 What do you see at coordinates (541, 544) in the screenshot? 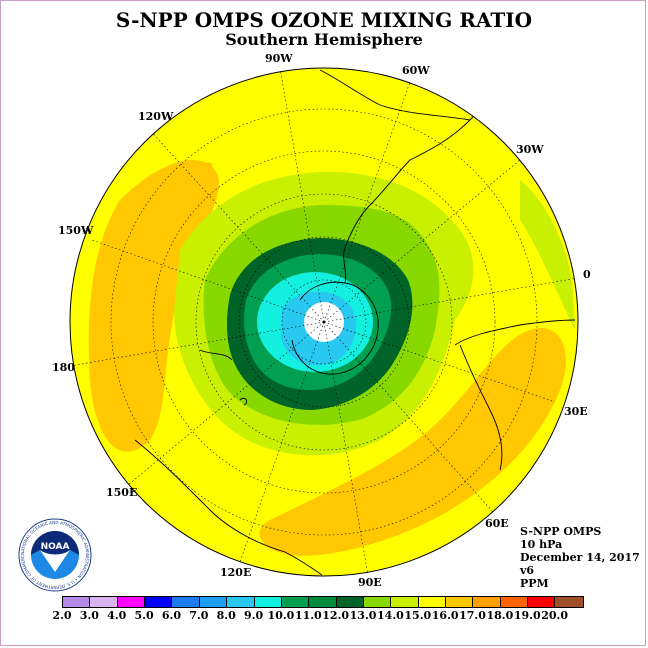
I see `info-level: 10 hPa` at bounding box center [541, 544].